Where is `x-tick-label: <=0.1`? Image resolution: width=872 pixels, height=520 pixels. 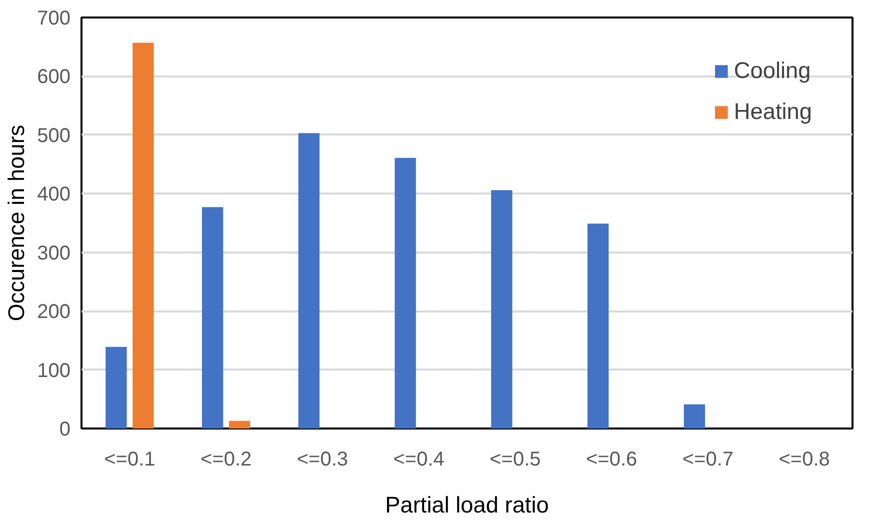
x-tick-label: <=0.1 is located at coordinates (130, 459).